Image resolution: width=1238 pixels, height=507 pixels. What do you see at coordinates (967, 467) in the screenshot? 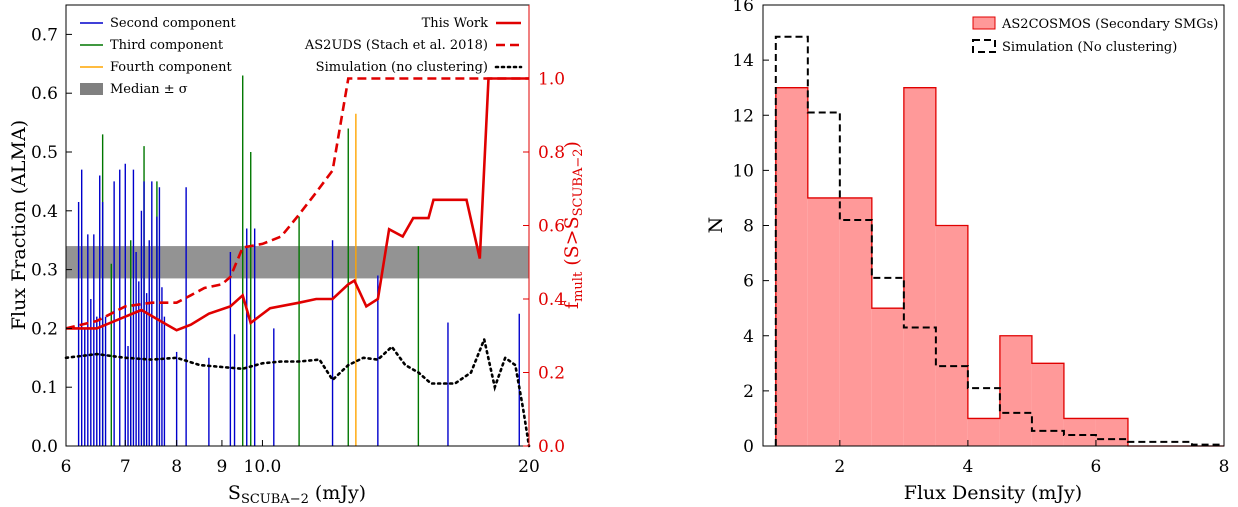
I see `hist-x-tick-label: 4` at bounding box center [967, 467].